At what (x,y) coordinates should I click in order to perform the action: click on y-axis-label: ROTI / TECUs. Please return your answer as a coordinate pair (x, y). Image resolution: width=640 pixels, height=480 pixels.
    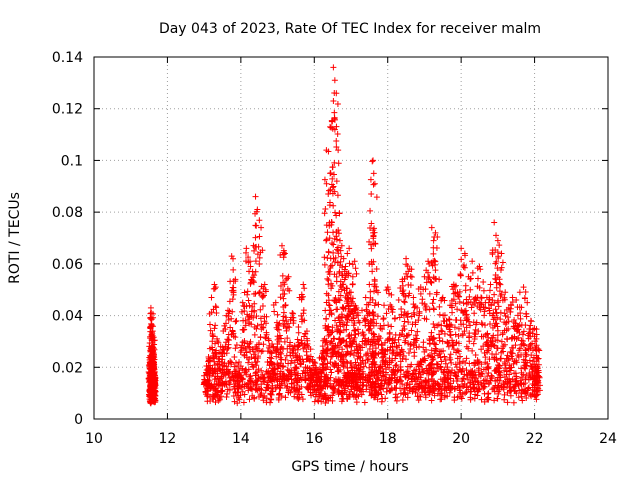
    Looking at the image, I should click on (15, 238).